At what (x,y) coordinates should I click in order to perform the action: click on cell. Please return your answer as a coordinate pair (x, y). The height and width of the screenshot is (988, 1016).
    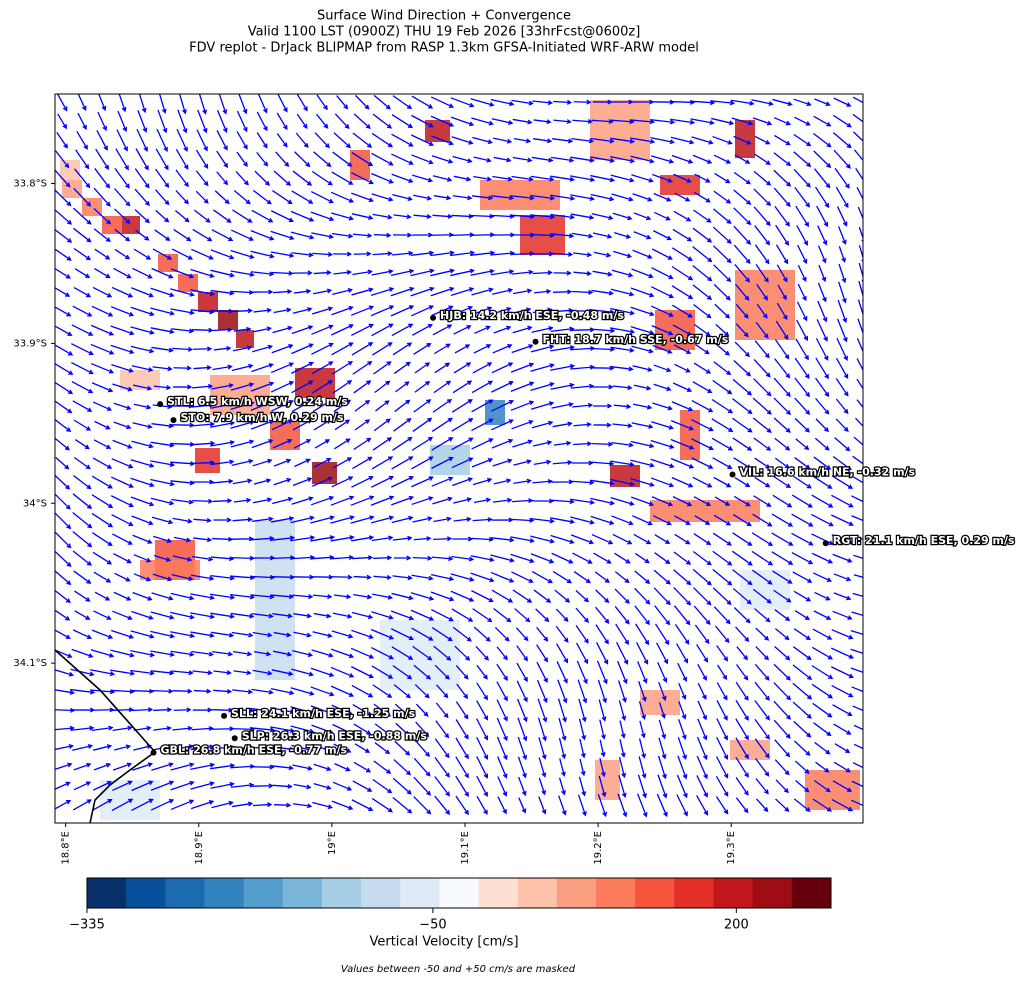
    Looking at the image, I should click on (70, 170).